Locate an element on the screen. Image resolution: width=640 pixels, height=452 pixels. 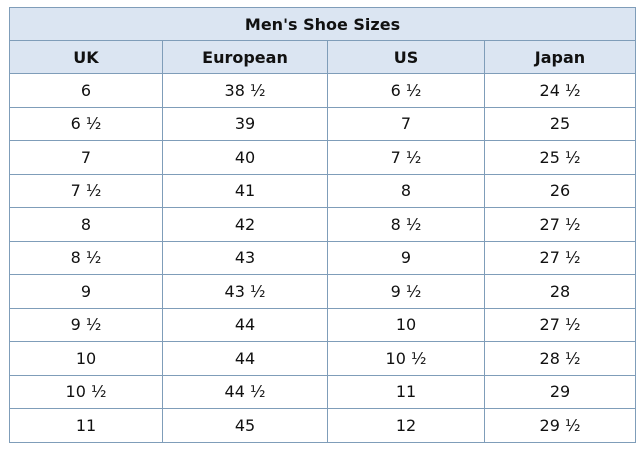
title-row: Men's Shoe Sizes is located at coordinates (322, 24).